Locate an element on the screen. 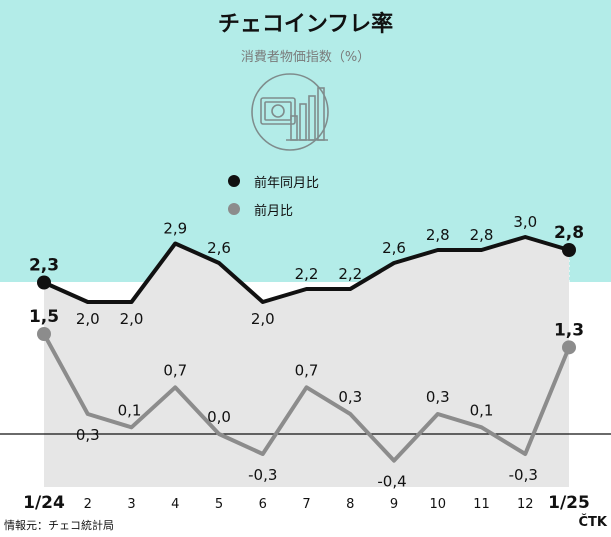 Image resolution: width=611 pixels, height=537 pixels. legend-item-mom: 前月比 is located at coordinates (260, 209).